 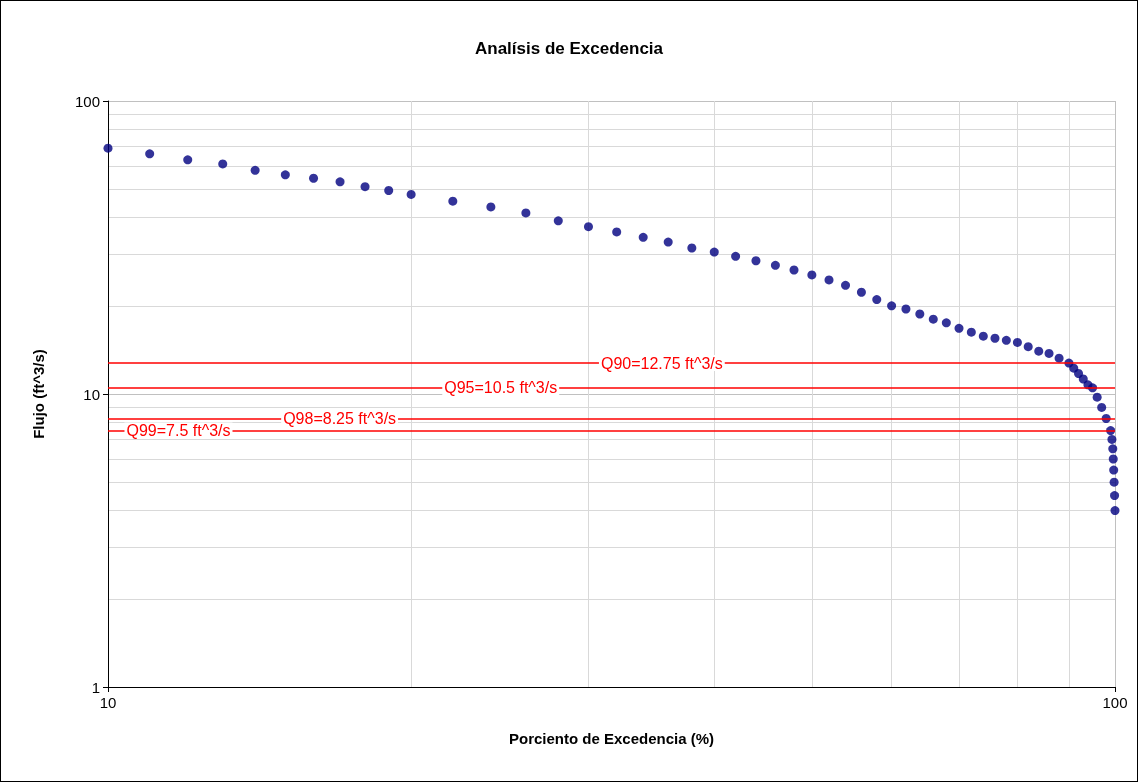 What do you see at coordinates (87, 101) in the screenshot?
I see `y-tick-label: 100` at bounding box center [87, 101].